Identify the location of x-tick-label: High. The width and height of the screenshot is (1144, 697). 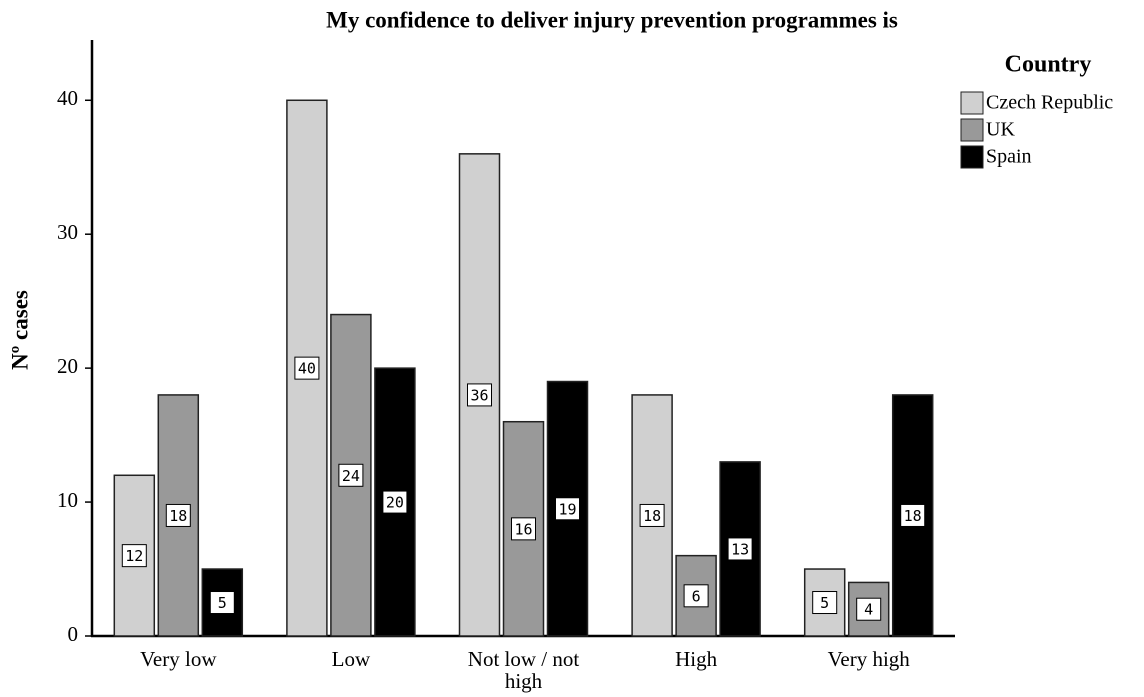
(696, 659).